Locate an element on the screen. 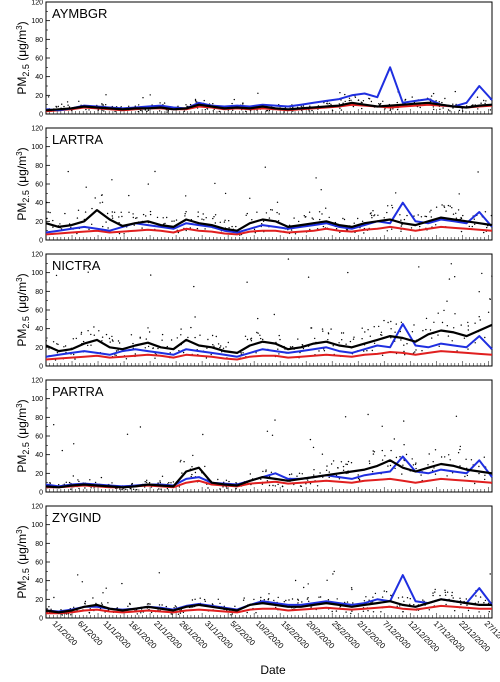 Image resolution: width=500 pixels, height=682 pixels. y-tick-label: 0 is located at coordinates (41, 241).